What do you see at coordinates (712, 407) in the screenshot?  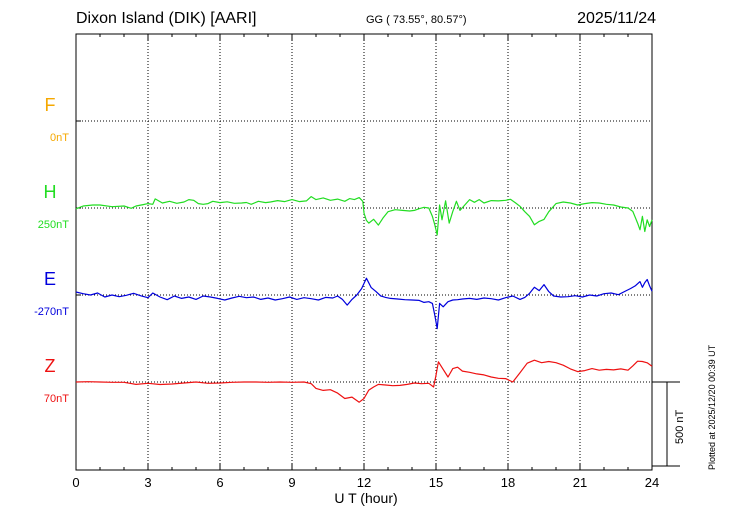 I see `plotted-timestamp: Plotted at 2025/12/20 00:39 UT` at bounding box center [712, 407].